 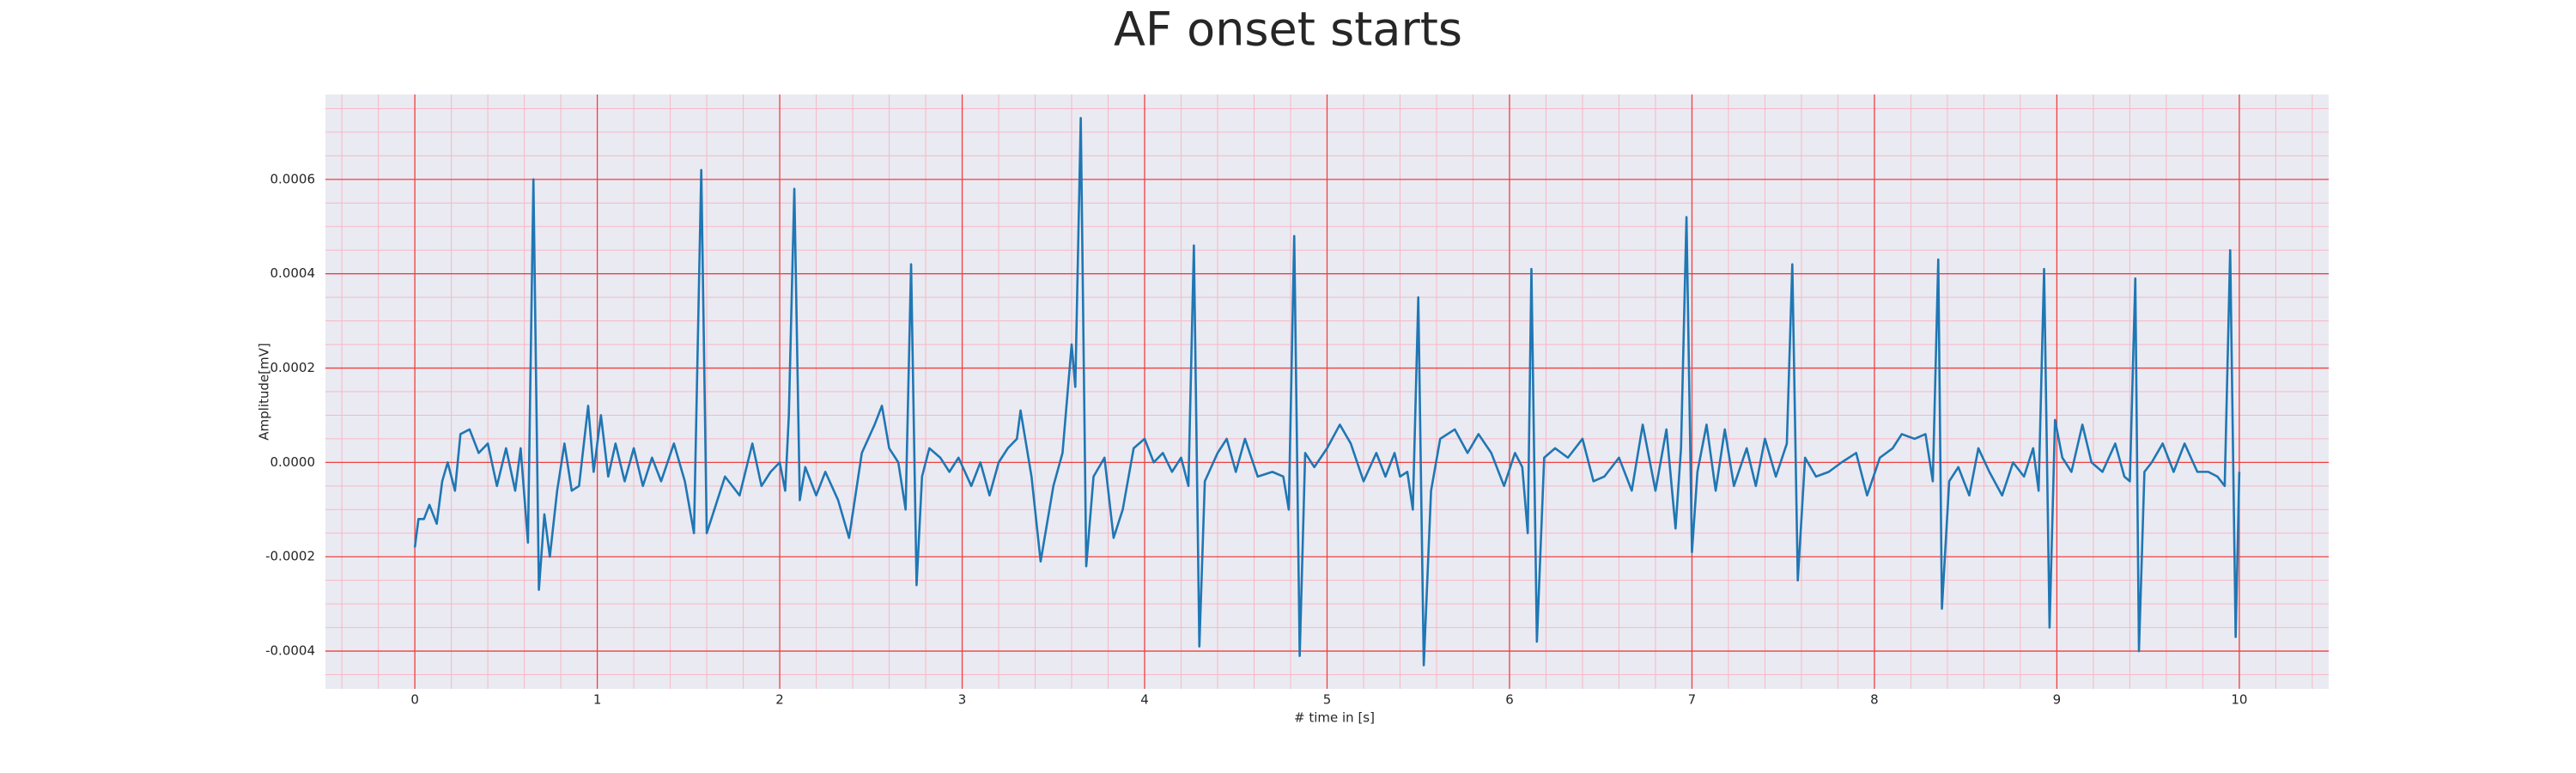 I want to click on y-tick-label: 0.0004, so click(x=293, y=273).